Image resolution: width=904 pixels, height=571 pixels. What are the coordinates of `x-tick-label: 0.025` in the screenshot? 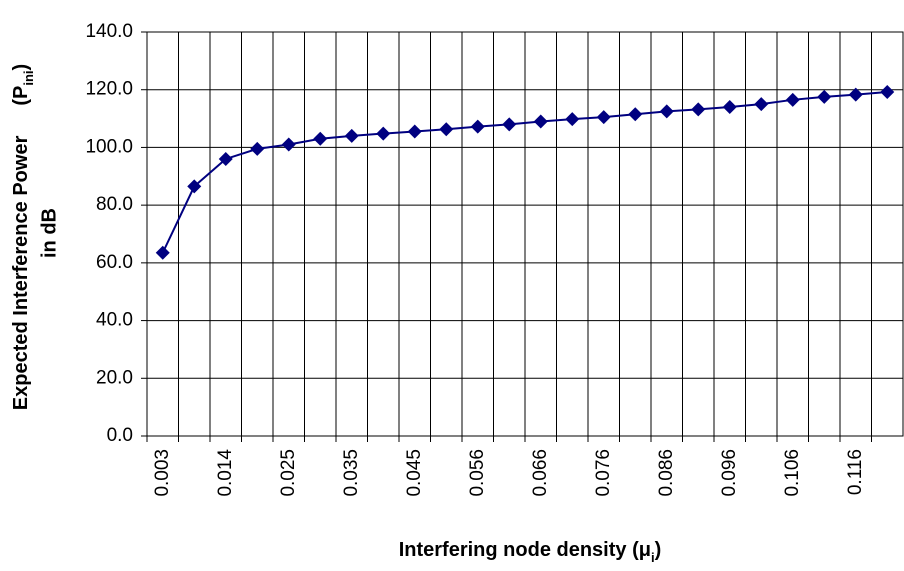 It's located at (288, 473).